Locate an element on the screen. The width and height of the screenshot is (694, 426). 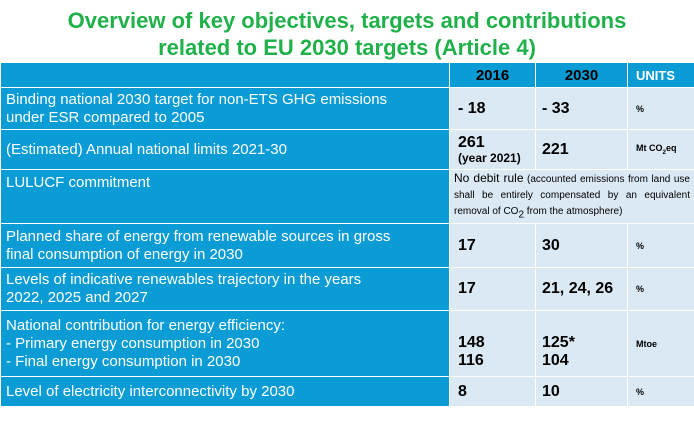
table-header-row: 2016 2030 UNITS is located at coordinates (347, 75).